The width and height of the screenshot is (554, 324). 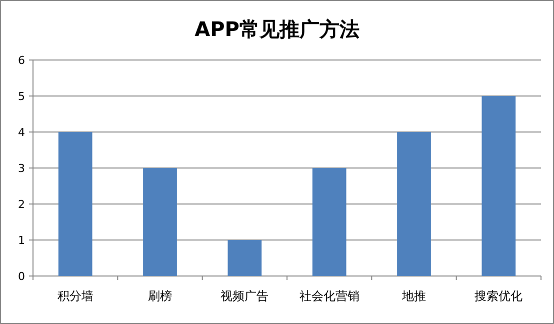 I want to click on y-tick-label: 2, so click(x=21, y=204).